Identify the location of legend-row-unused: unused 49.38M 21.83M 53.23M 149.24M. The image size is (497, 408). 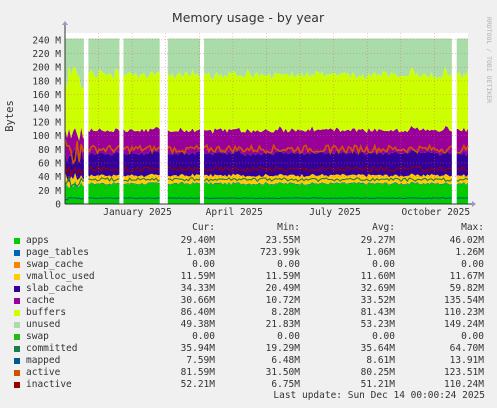
(248, 325).